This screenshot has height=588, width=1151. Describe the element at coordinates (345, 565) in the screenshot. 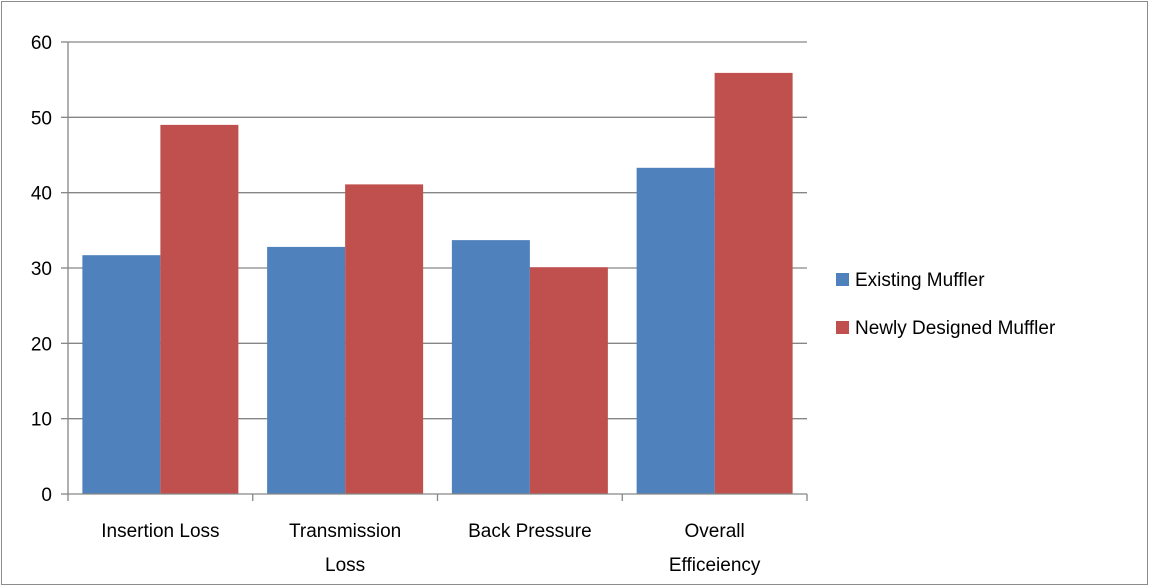

I see `x-tick-label: Loss` at that location.